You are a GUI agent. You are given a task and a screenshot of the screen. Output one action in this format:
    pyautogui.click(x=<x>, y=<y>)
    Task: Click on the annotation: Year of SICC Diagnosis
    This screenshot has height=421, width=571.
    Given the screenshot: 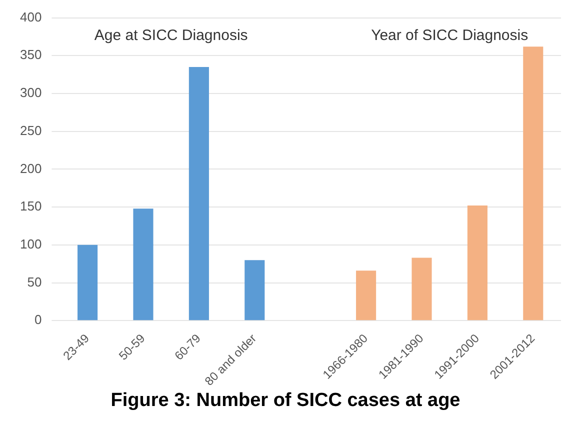 What is the action you would take?
    pyautogui.click(x=449, y=35)
    